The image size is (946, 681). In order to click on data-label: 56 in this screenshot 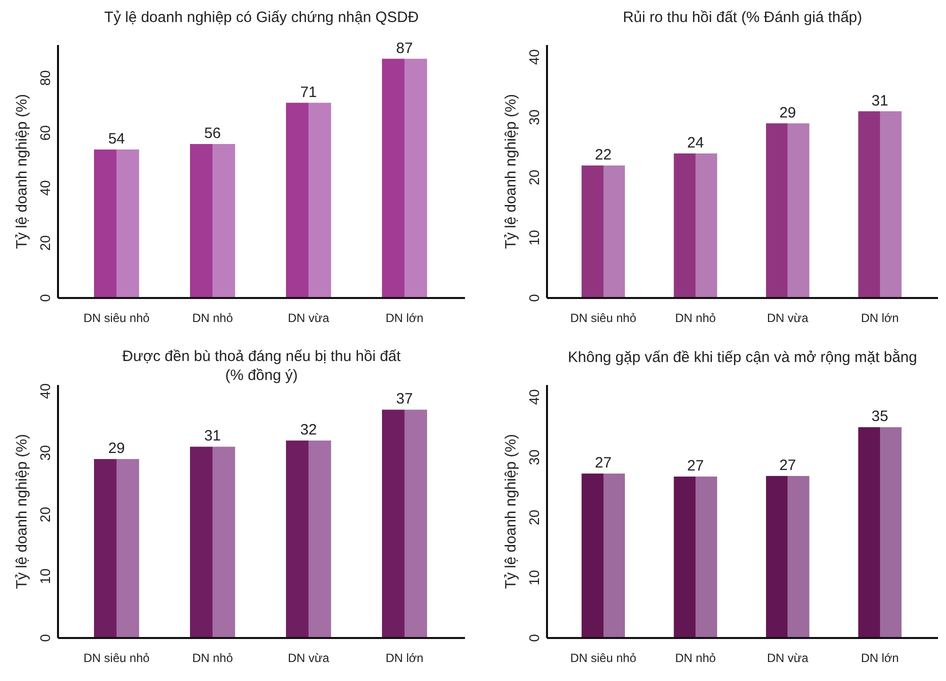, I will do `click(212, 133)`.